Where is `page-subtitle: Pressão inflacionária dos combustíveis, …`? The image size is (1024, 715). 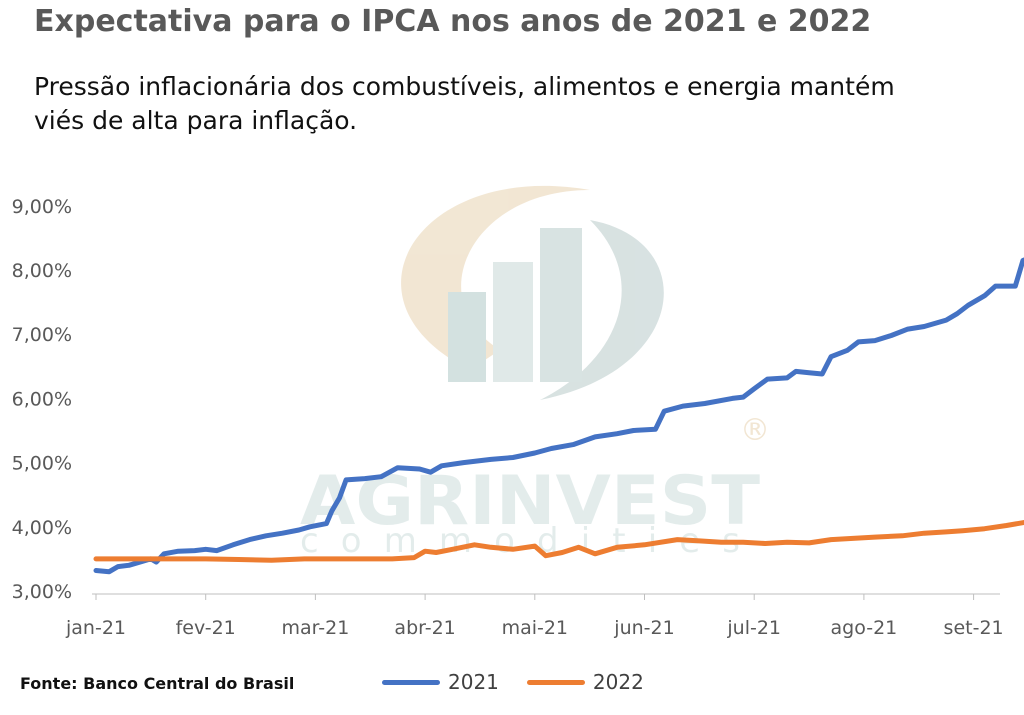
page-subtitle: Pressão inflacionária dos combustíveis, … is located at coordinates (464, 103).